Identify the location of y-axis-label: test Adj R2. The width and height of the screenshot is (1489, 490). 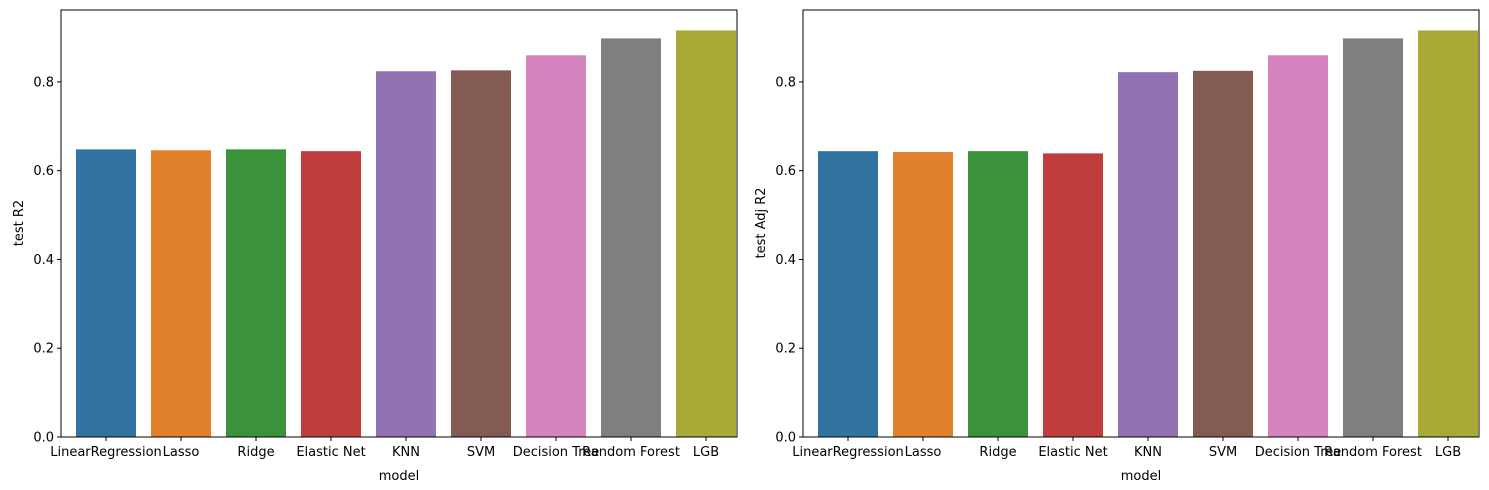
(761, 222).